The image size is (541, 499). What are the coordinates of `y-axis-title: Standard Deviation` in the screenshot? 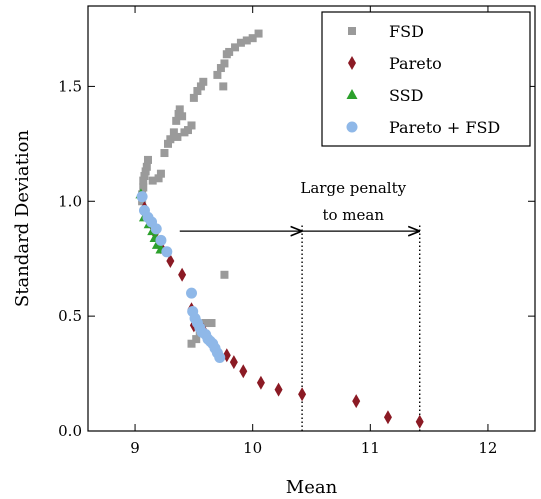 It's located at (22, 219).